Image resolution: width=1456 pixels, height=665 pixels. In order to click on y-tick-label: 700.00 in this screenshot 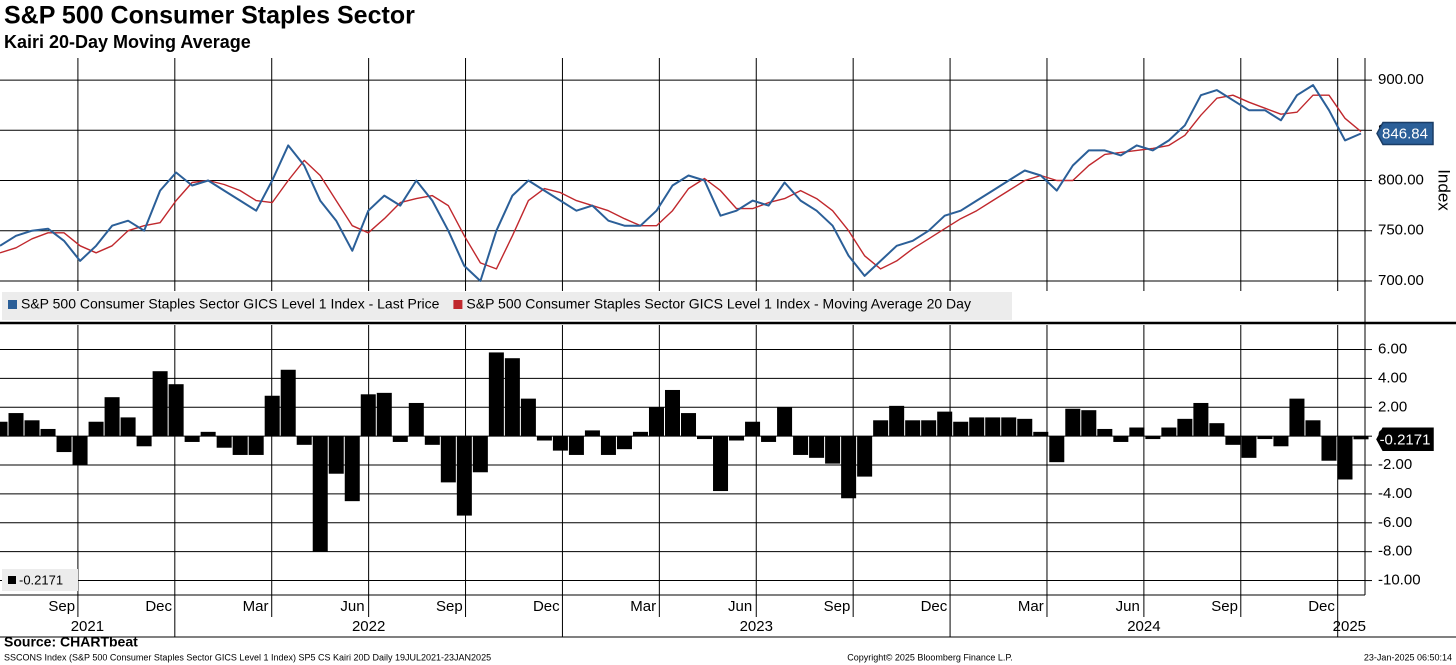, I will do `click(1401, 280)`.